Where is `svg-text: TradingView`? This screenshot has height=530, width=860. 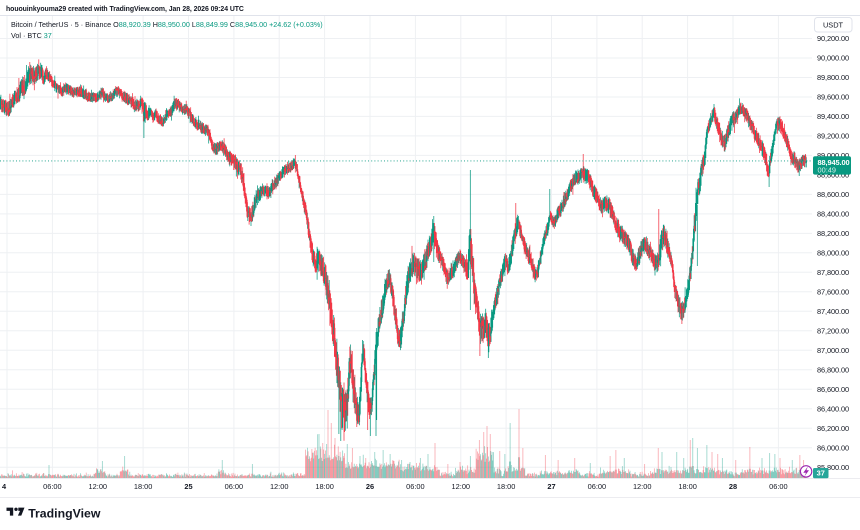 svg-text: TradingView is located at coordinates (64, 513).